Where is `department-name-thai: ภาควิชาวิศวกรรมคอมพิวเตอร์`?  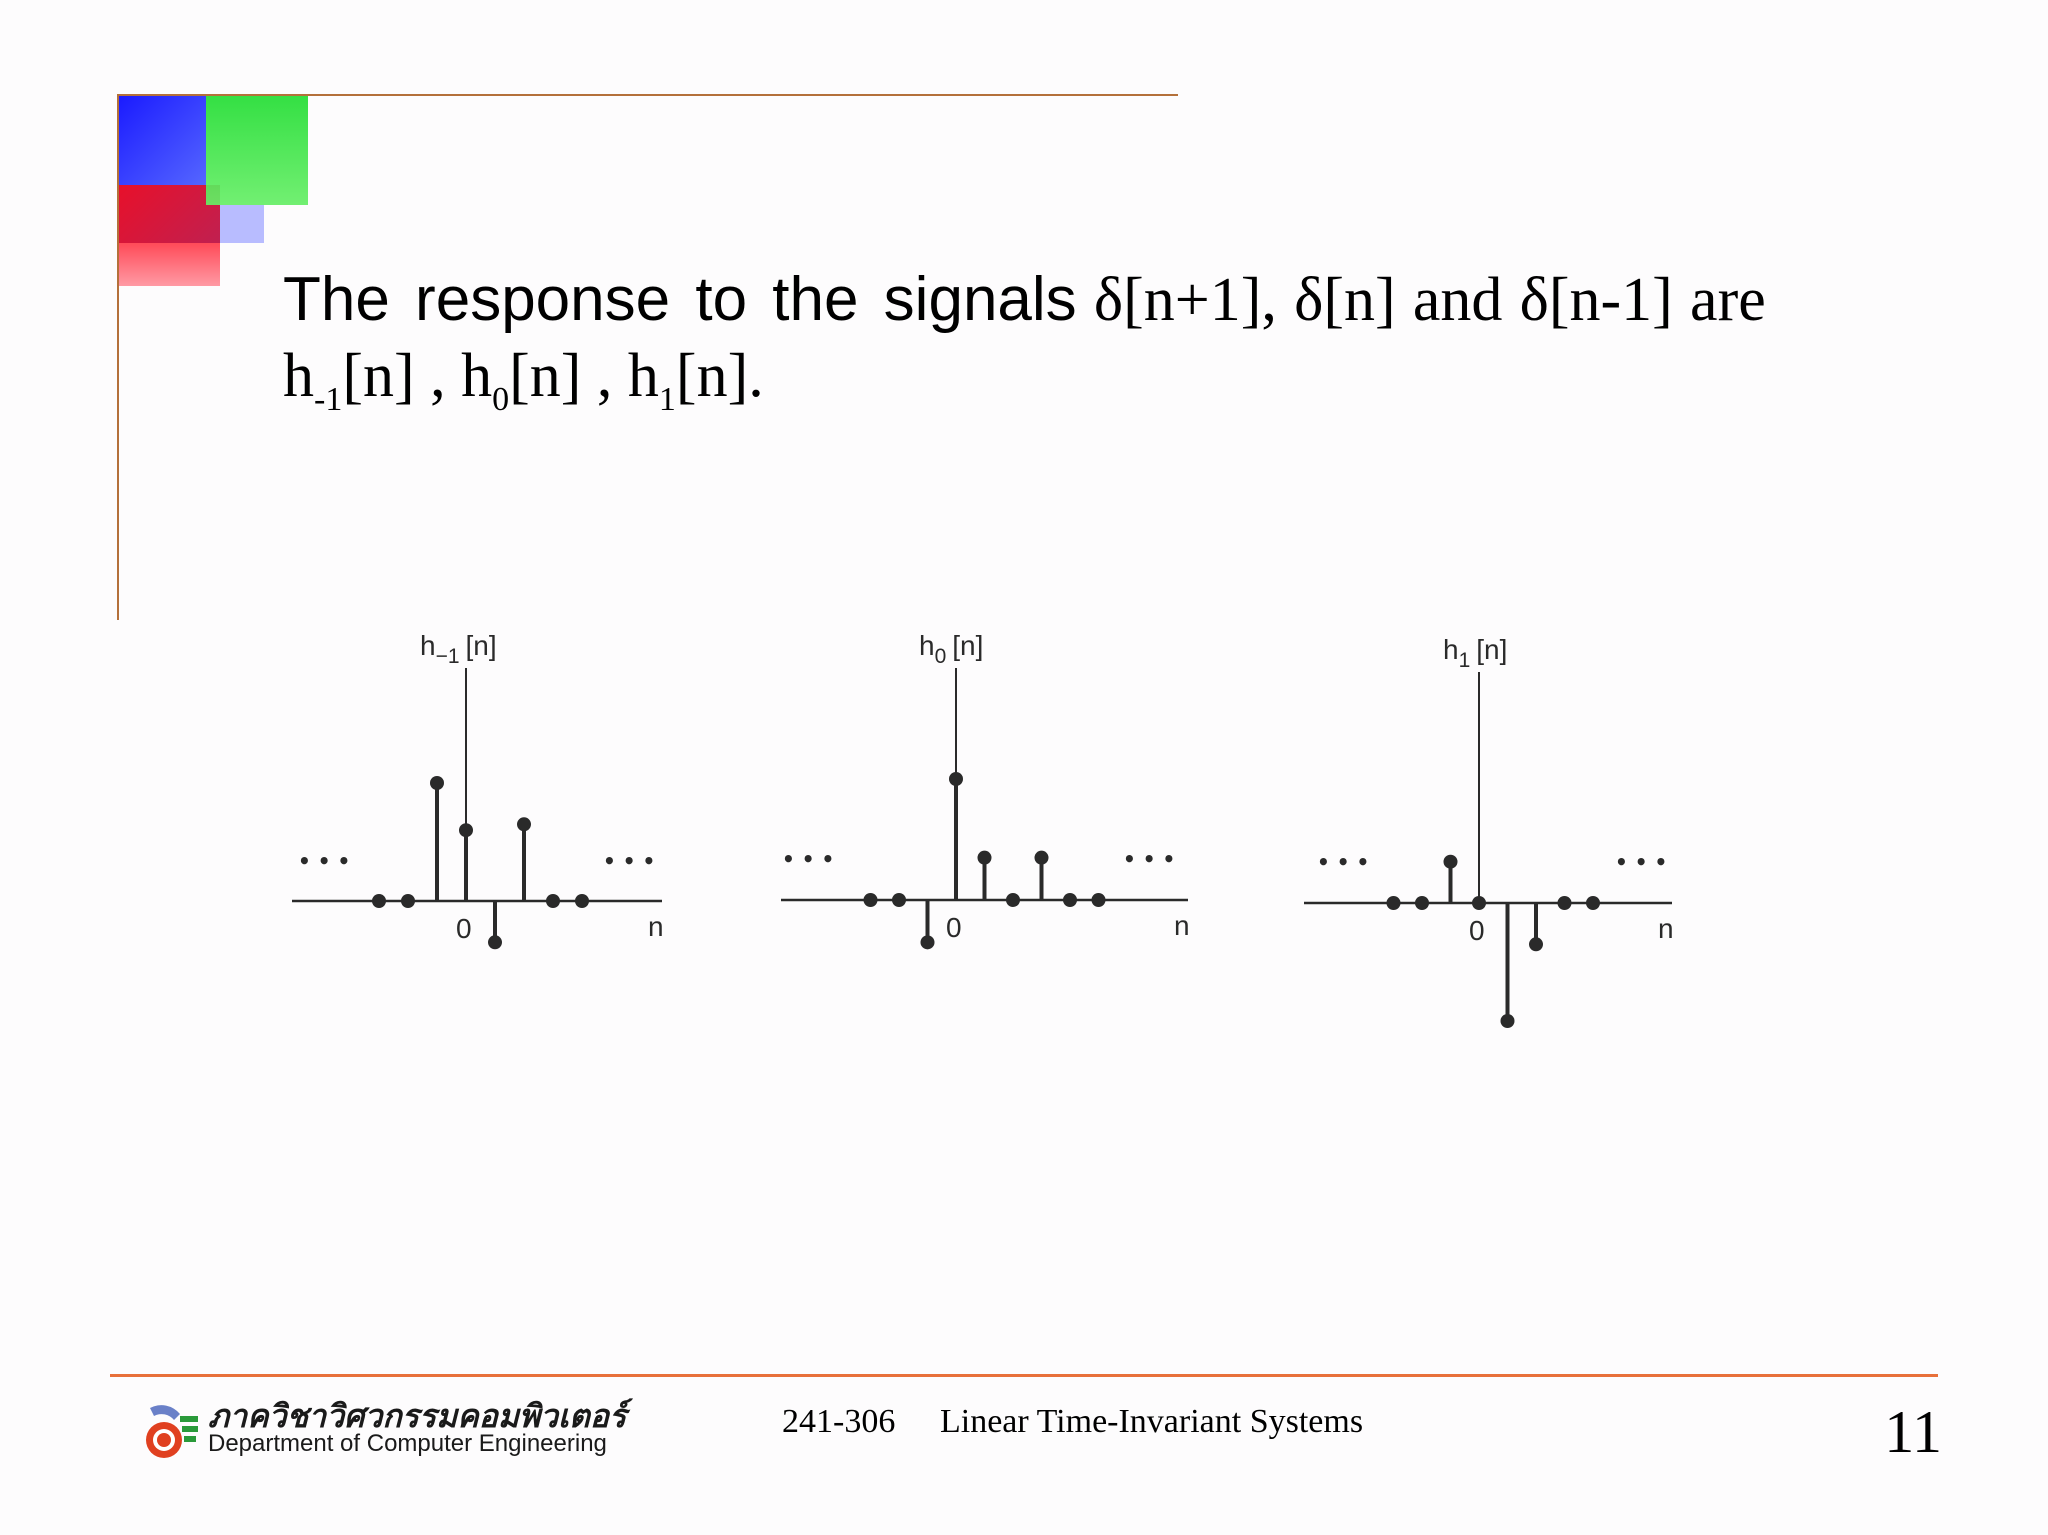 department-name-thai: ภาควิชาวิศวกรรมคอมพิวเตอร์ is located at coordinates (417, 1416).